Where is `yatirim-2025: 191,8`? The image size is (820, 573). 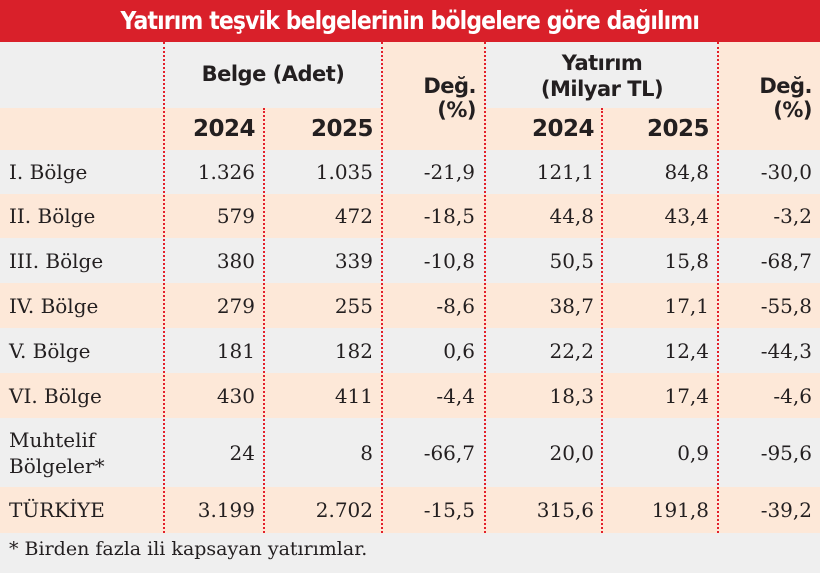
yatirim-2025: 191,8 is located at coordinates (680, 510).